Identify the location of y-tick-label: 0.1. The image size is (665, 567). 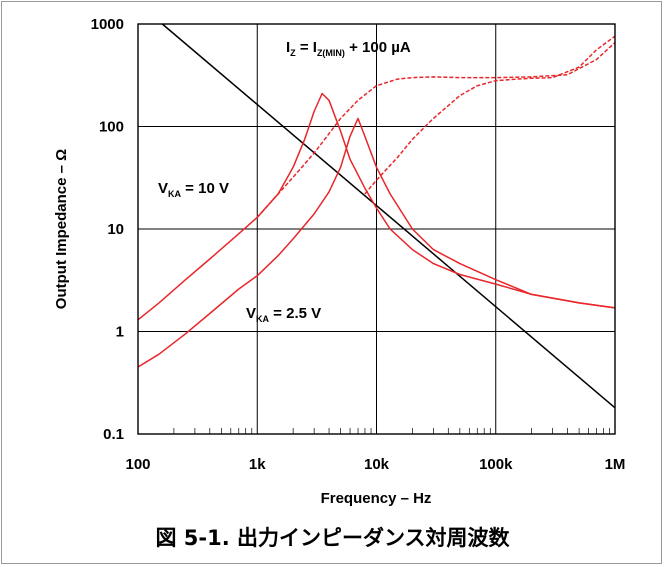
(113, 434).